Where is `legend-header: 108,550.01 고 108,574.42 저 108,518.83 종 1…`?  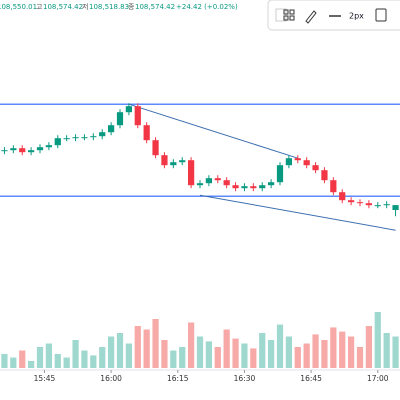
legend-header: 108,550.01 고 108,574.42 저 108,518.83 종 1… is located at coordinates (119, 6).